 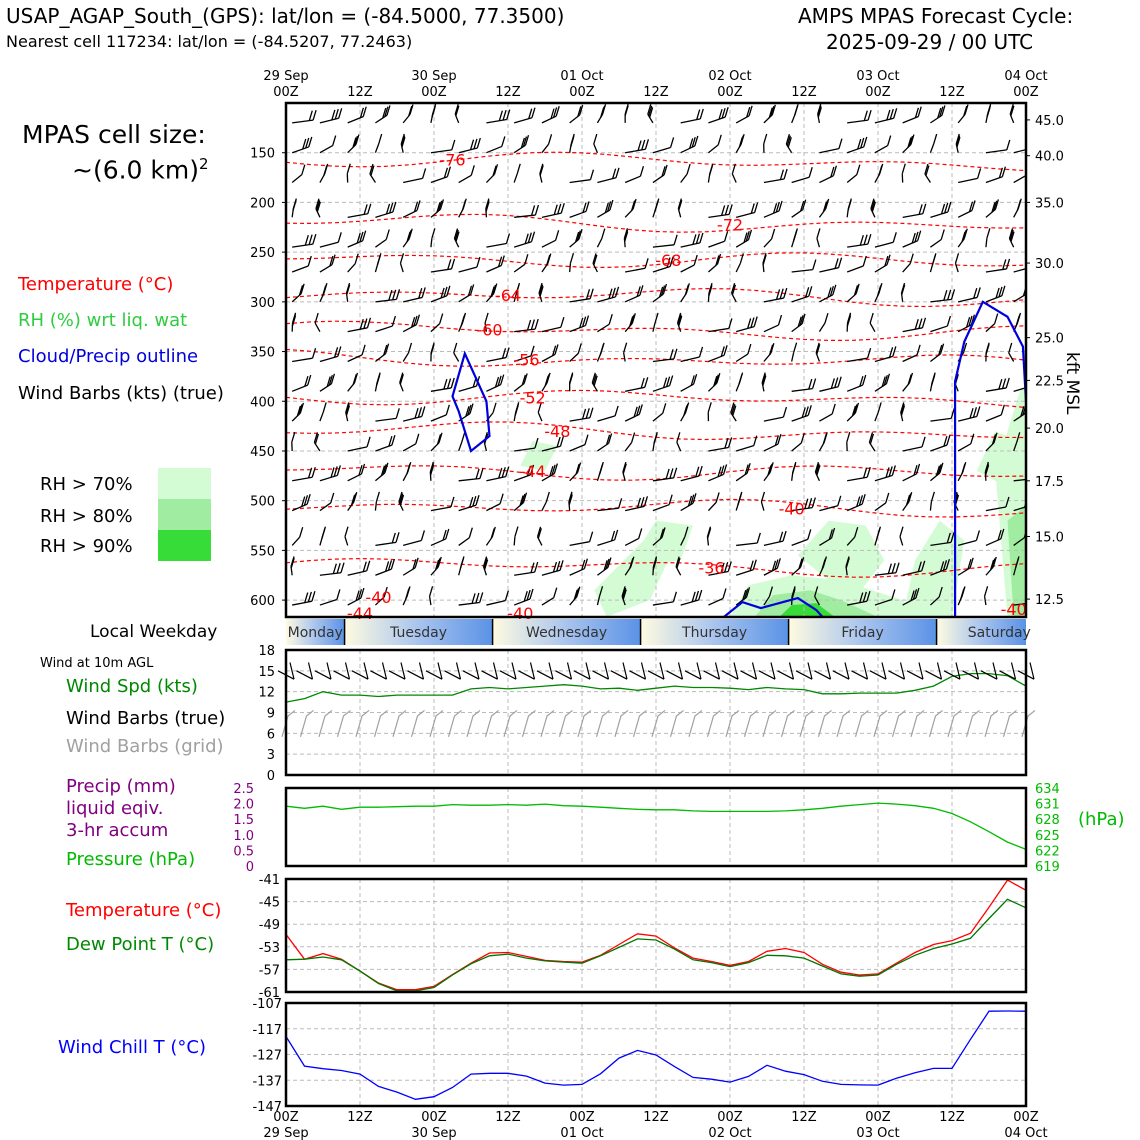 What do you see at coordinates (714, 632) in the screenshot?
I see `weekday-band` at bounding box center [714, 632].